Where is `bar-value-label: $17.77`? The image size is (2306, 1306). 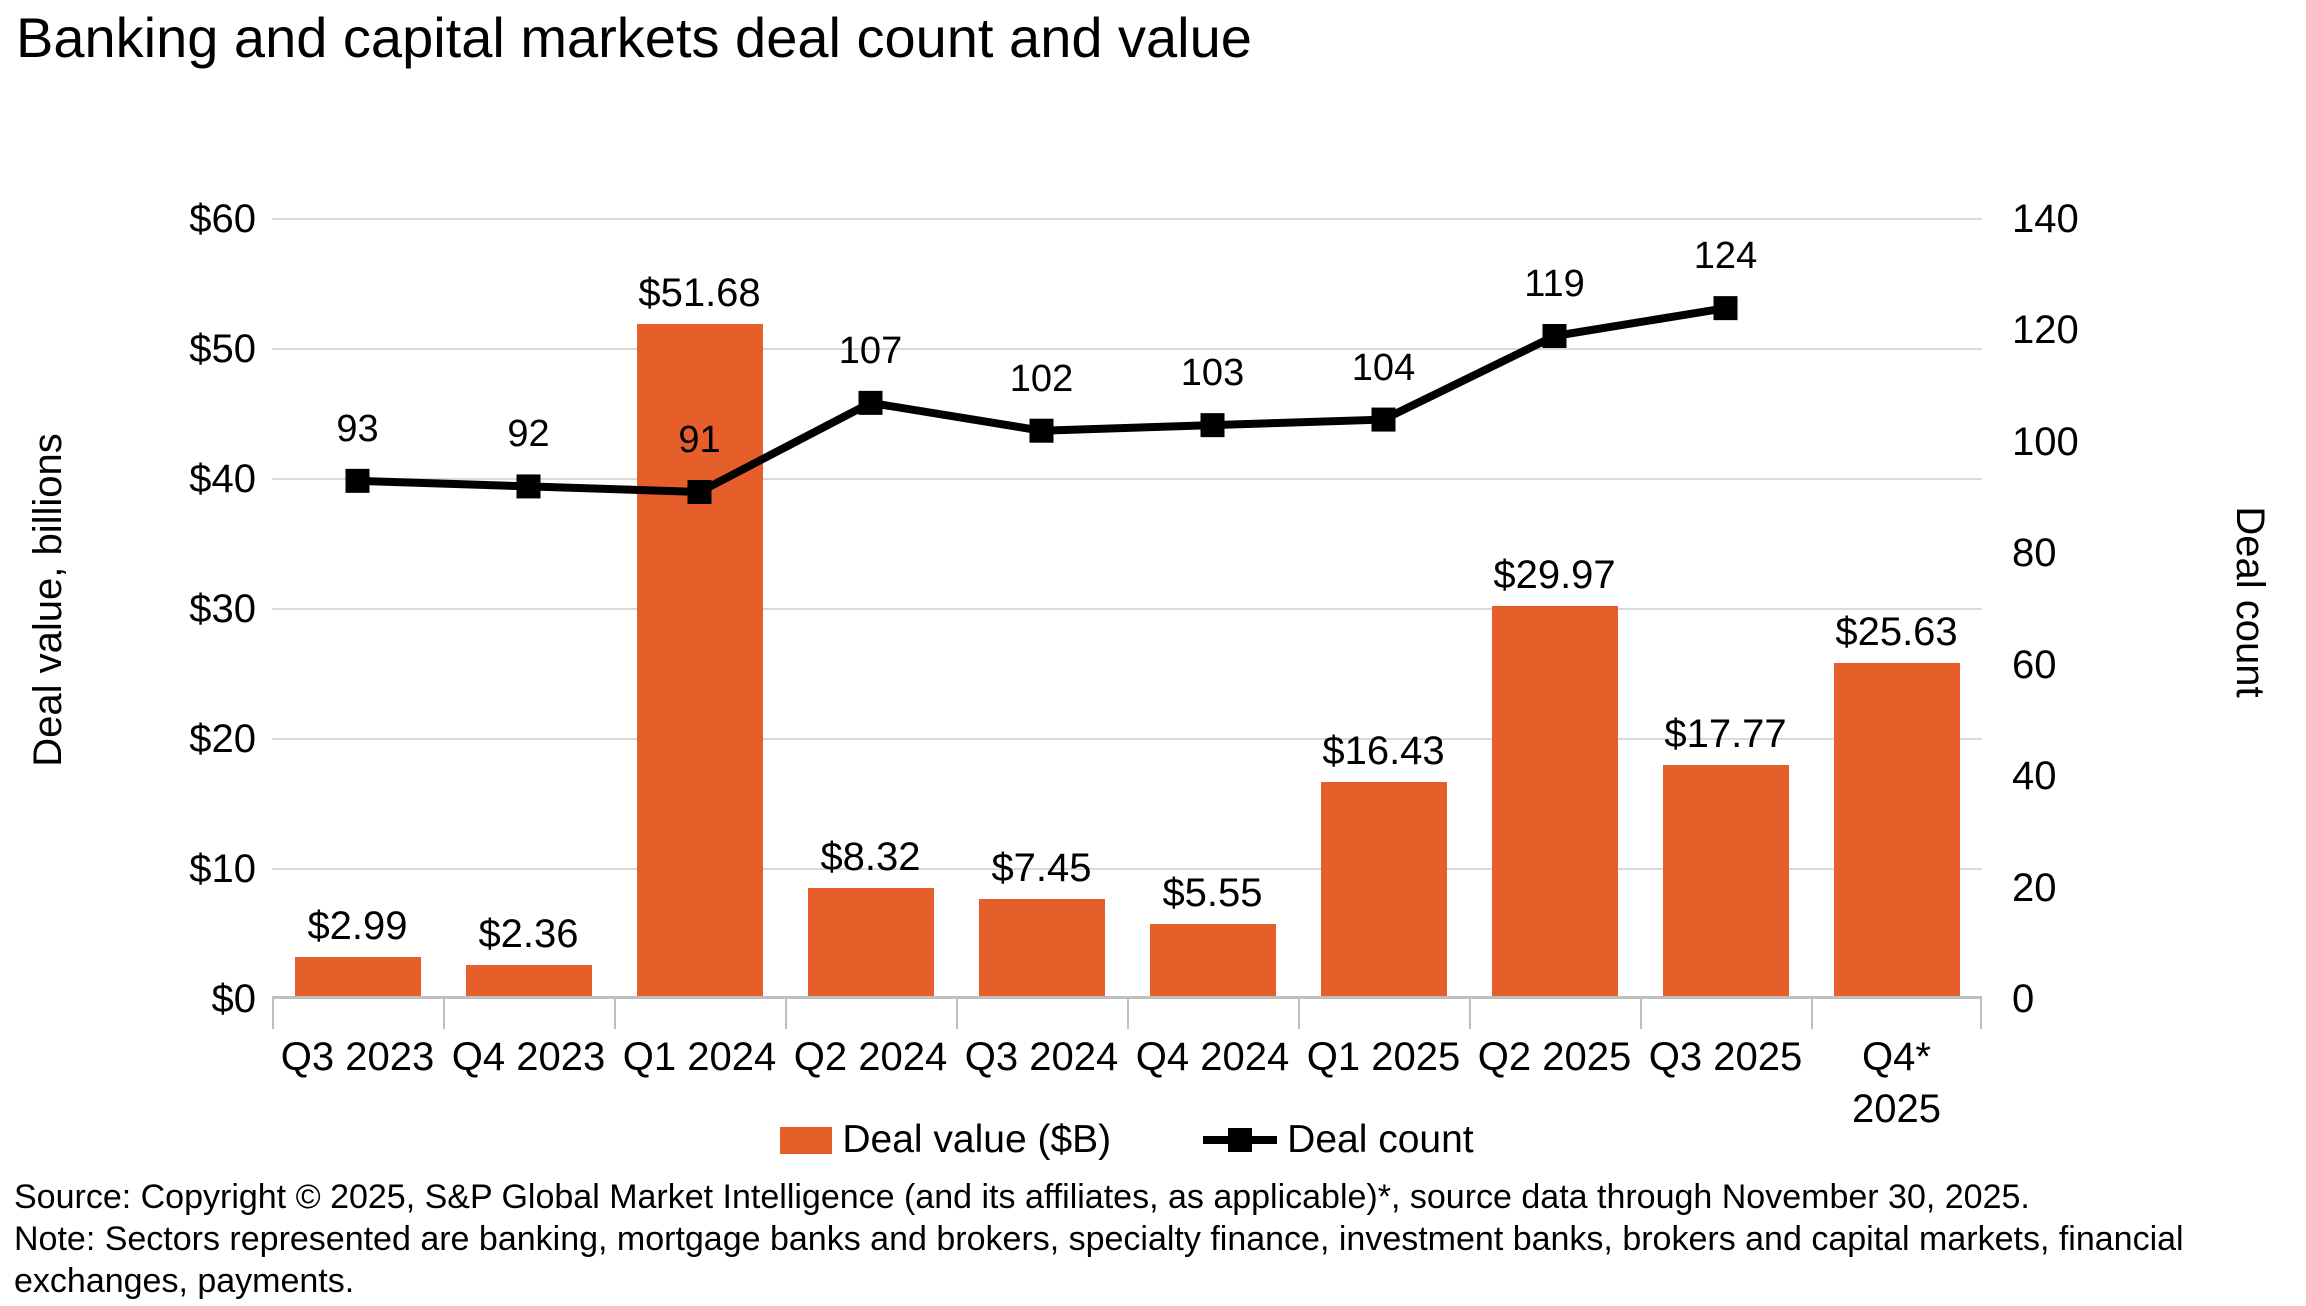
bar-value-label: $17.77 is located at coordinates (1725, 733).